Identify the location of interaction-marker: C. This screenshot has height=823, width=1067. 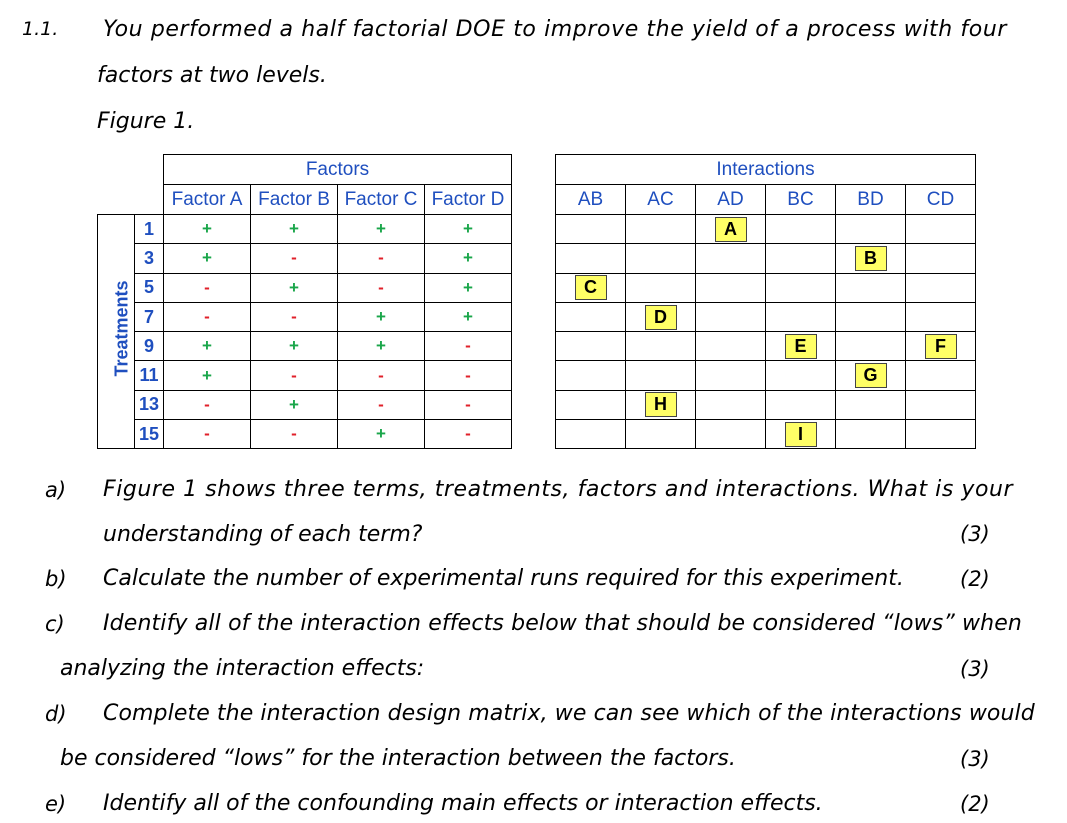
(590, 288).